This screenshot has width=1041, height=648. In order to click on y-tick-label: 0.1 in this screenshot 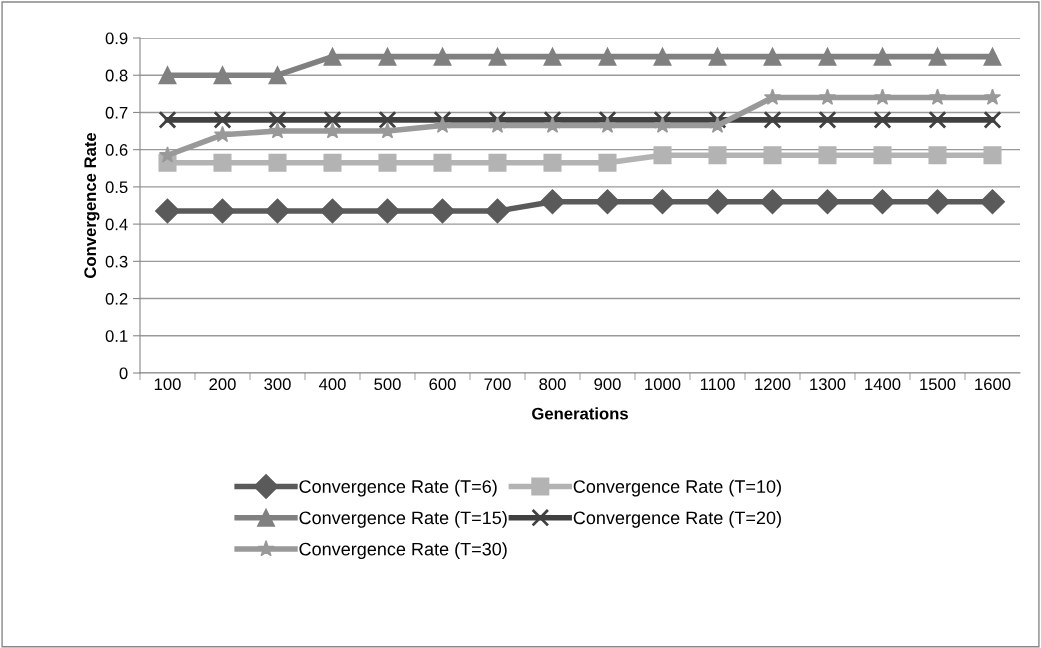, I will do `click(116, 336)`.